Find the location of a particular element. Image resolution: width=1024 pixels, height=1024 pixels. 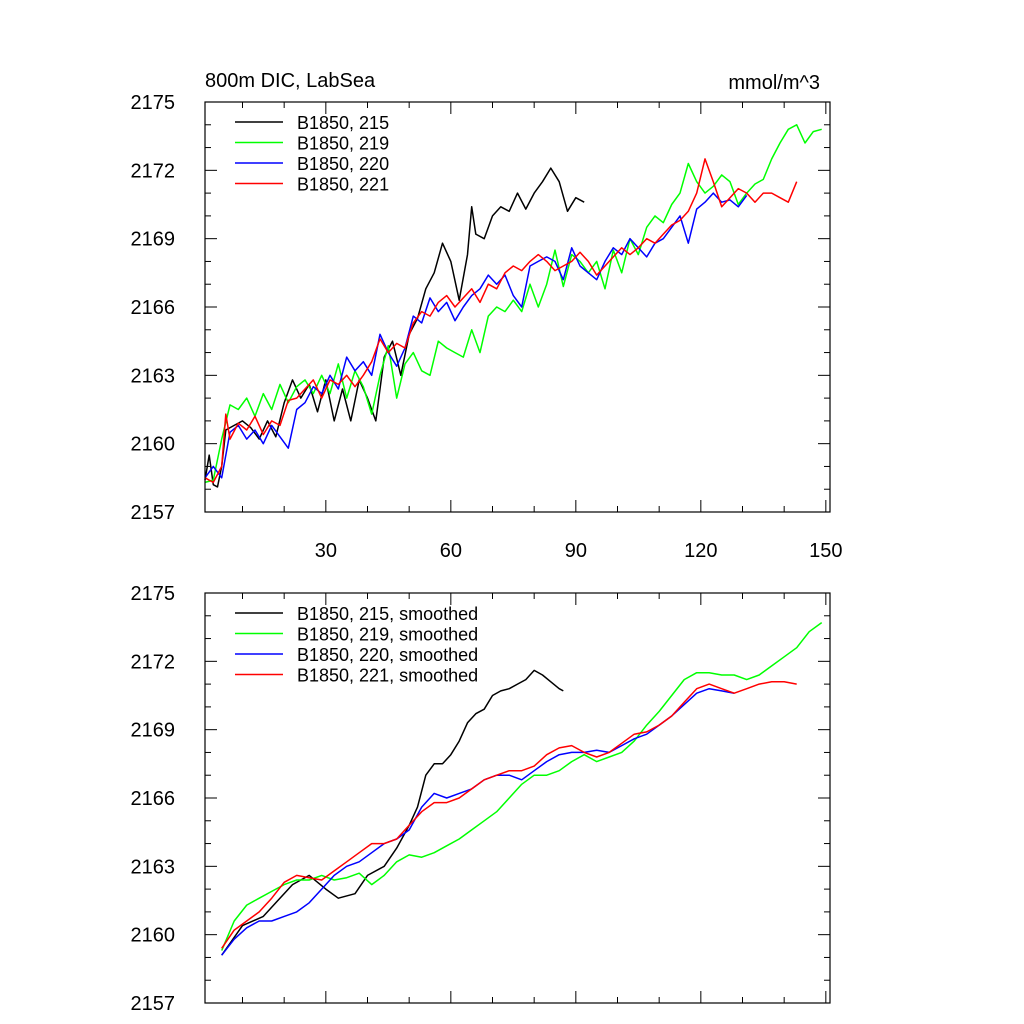

legend-label: B1850, 219 is located at coordinates (343, 144).